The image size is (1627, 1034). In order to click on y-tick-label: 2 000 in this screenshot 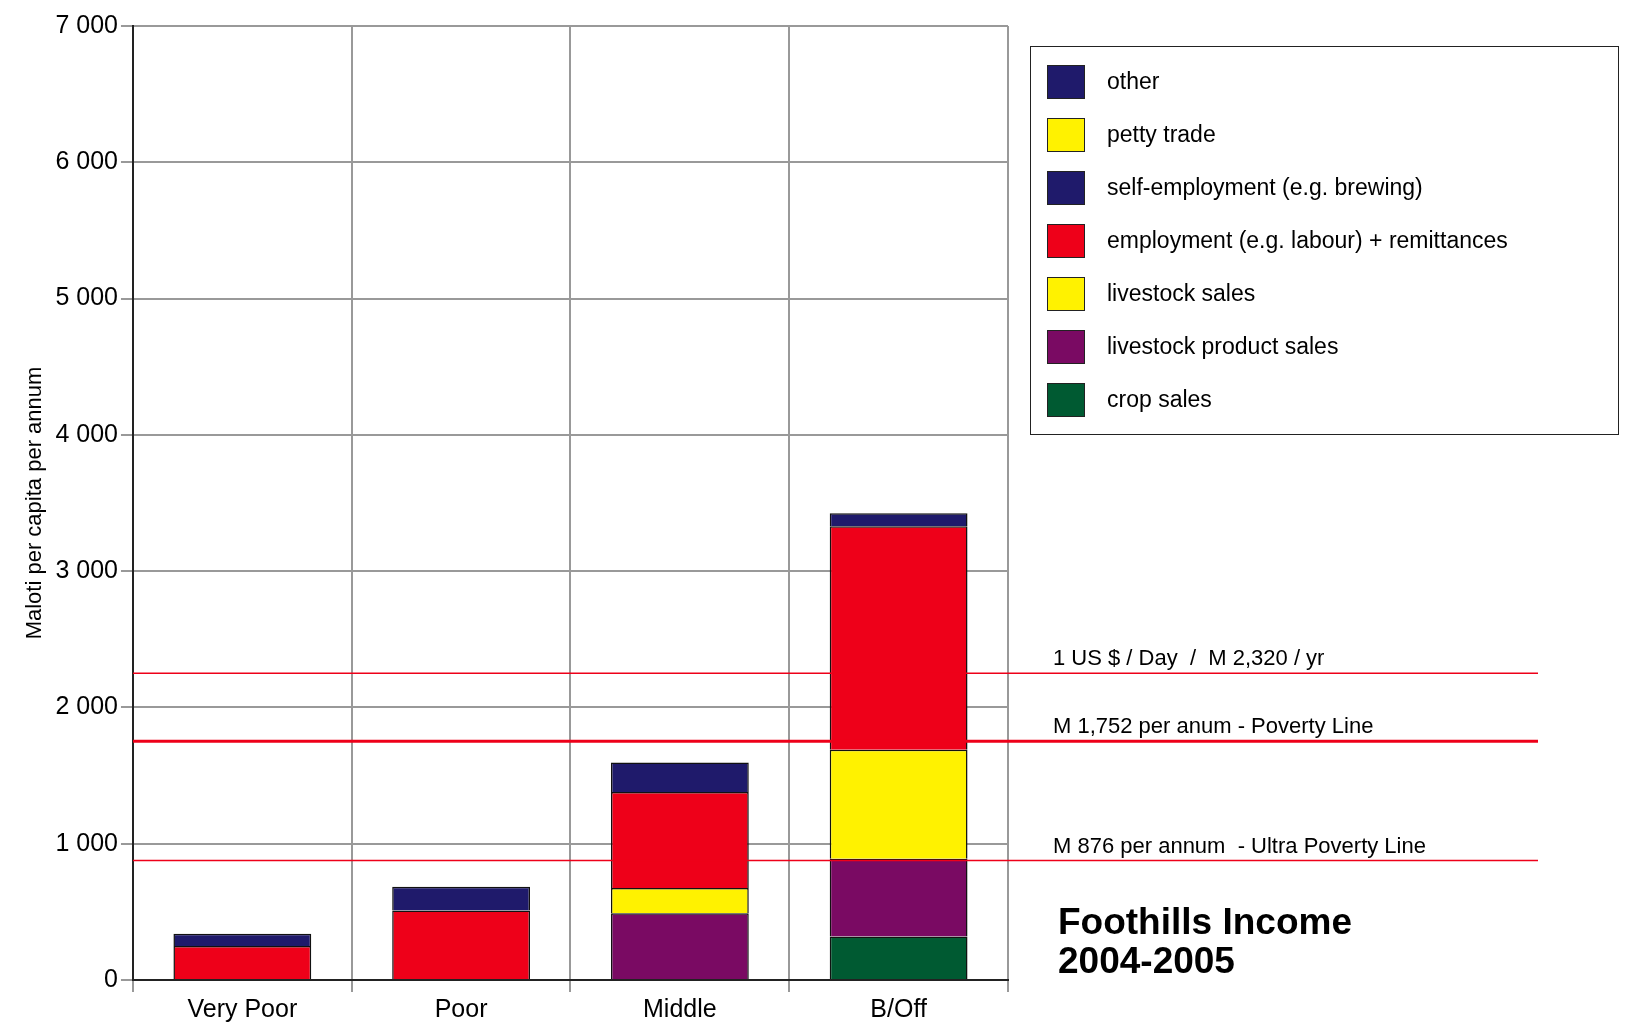, I will do `click(86, 705)`.